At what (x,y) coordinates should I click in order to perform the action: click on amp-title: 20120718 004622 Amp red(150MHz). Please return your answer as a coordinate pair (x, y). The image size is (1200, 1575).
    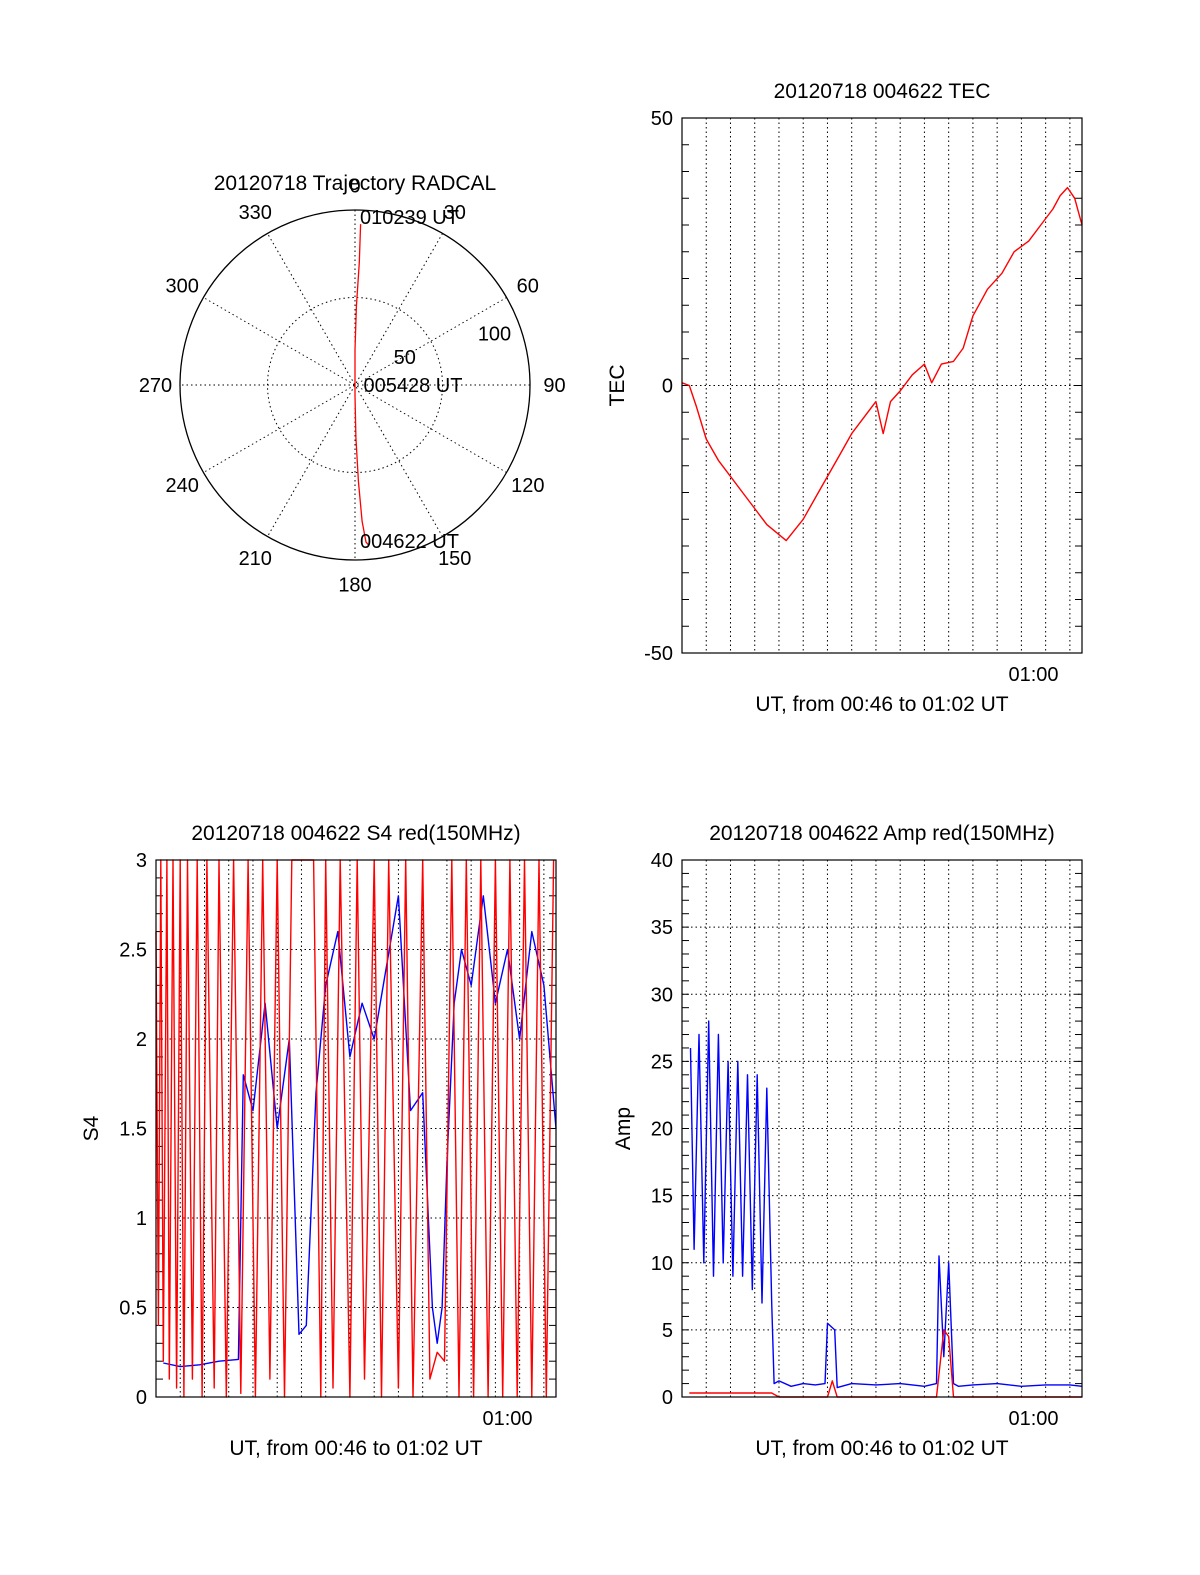
    Looking at the image, I should click on (882, 833).